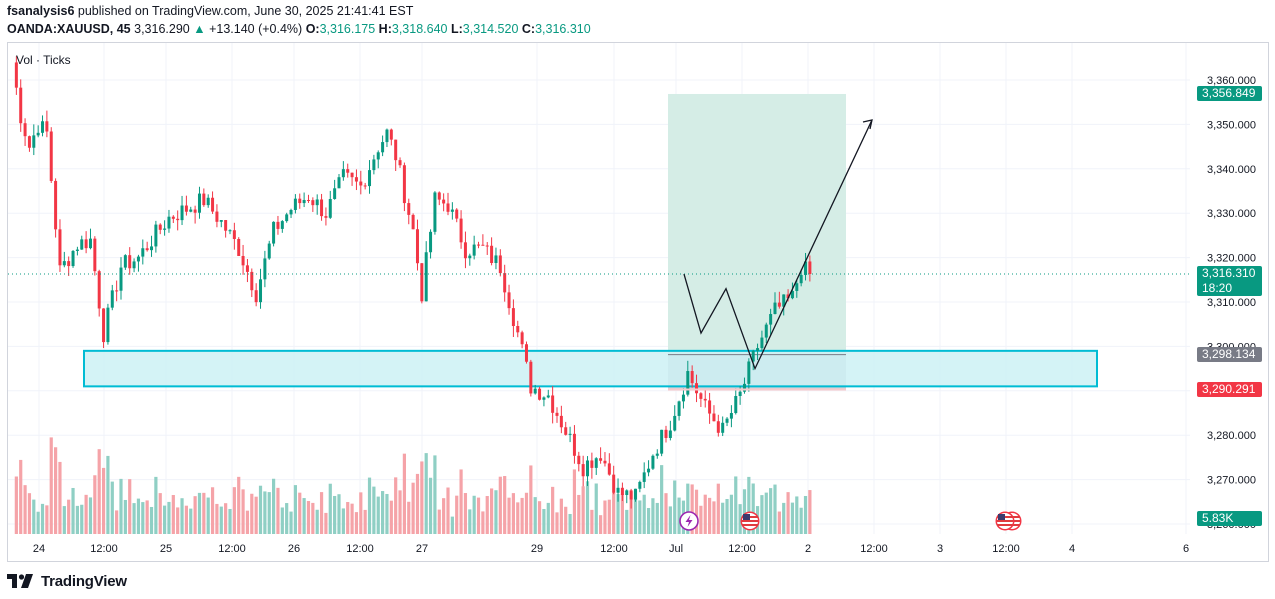  Describe the element at coordinates (69, 29) in the screenshot. I see `symbol-label: OANDA:XAUUSD, 45` at that location.